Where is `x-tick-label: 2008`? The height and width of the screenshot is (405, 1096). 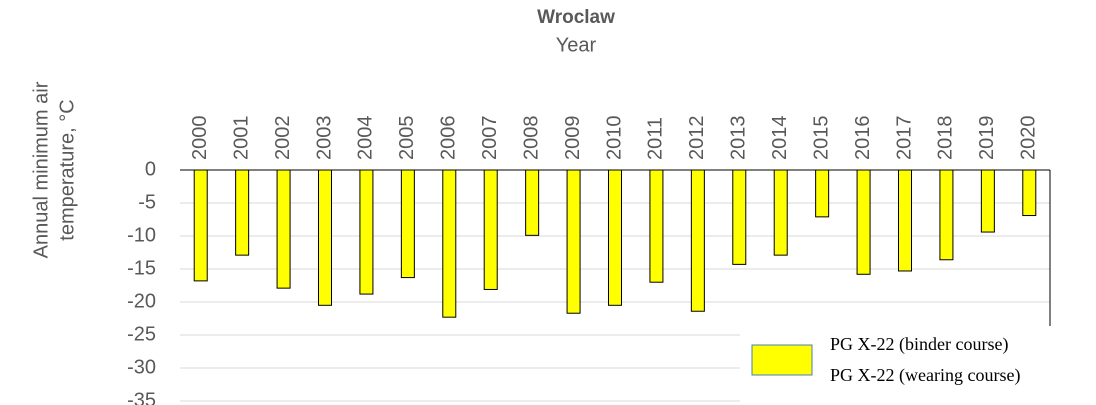 x-tick-label: 2008 is located at coordinates (531, 138).